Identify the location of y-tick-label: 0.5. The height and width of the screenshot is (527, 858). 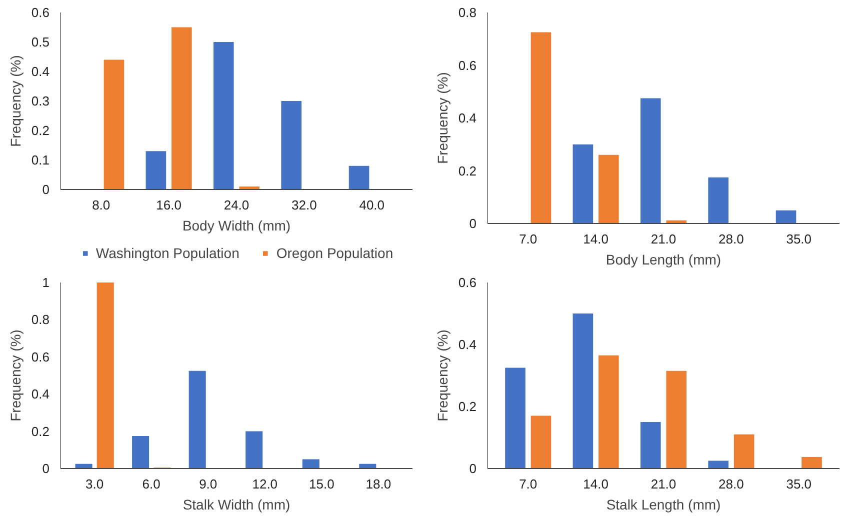
(40, 42).